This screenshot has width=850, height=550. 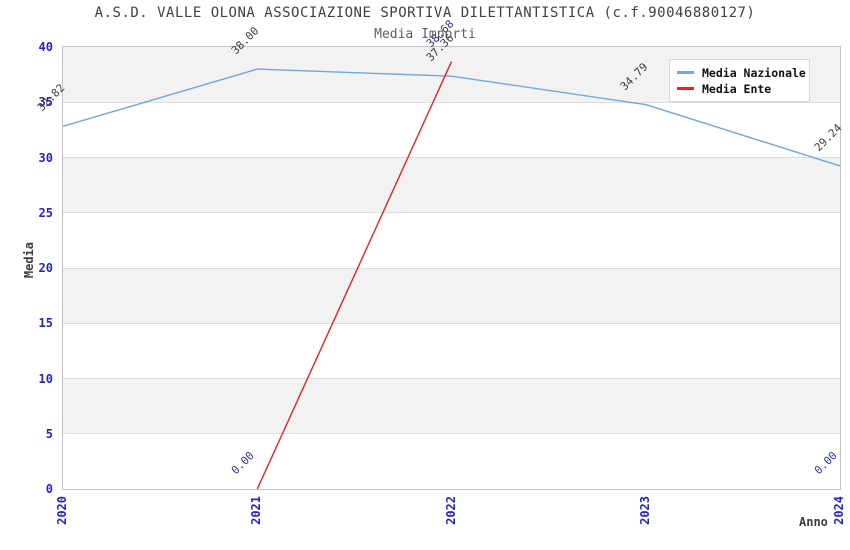 I want to click on legend-swatch-nazionale-icon, so click(x=685, y=72).